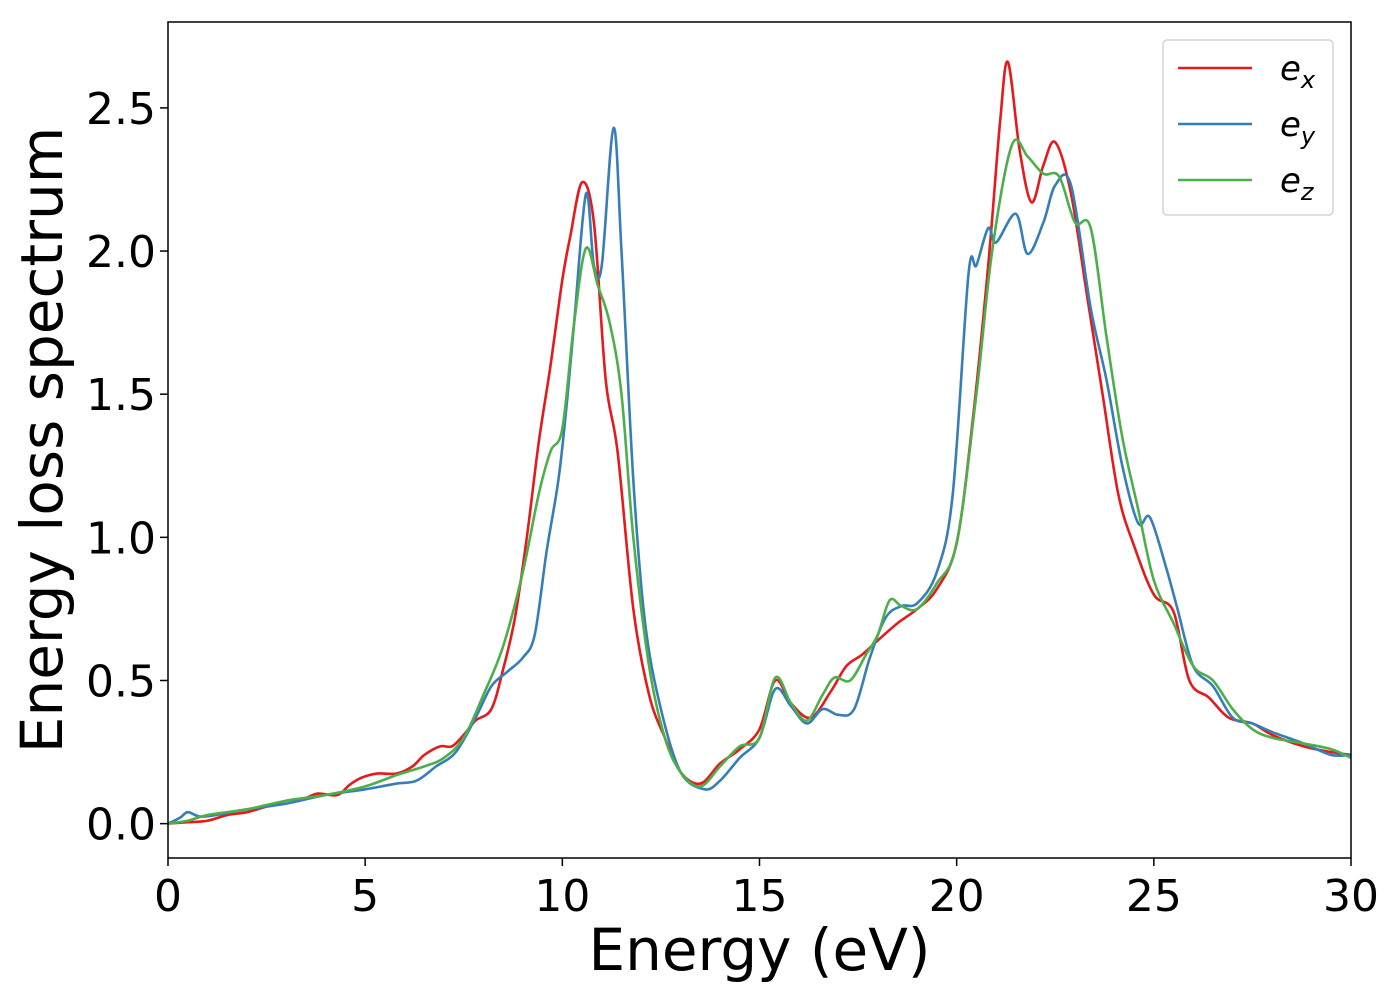 This screenshot has width=1400, height=1004. What do you see at coordinates (121, 252) in the screenshot?
I see `y-tick-label: 2.0` at bounding box center [121, 252].